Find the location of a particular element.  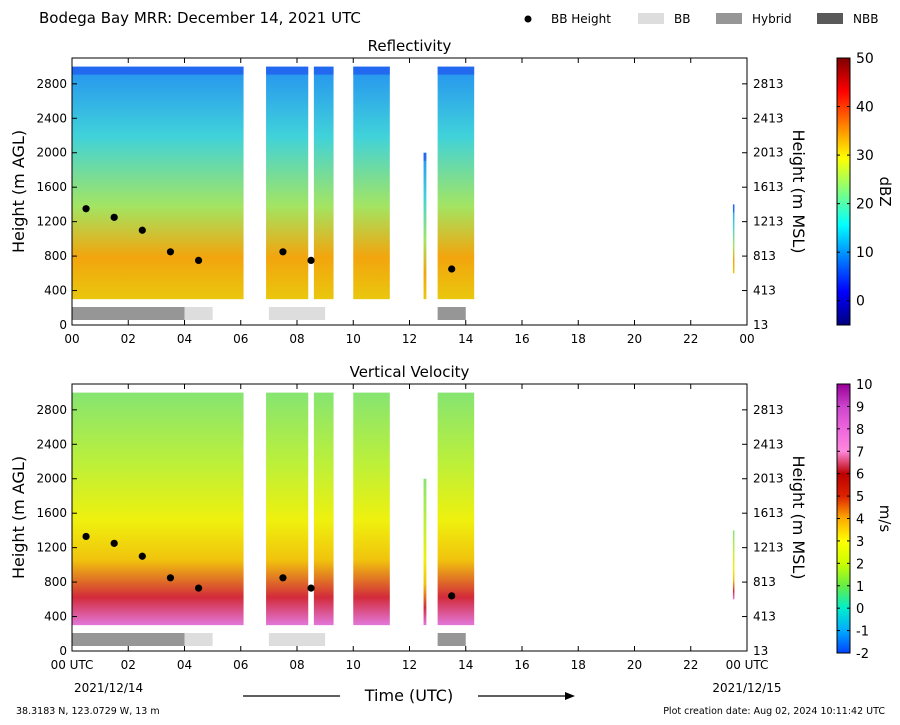

y-tick-label-right: 1613 is located at coordinates (768, 513).